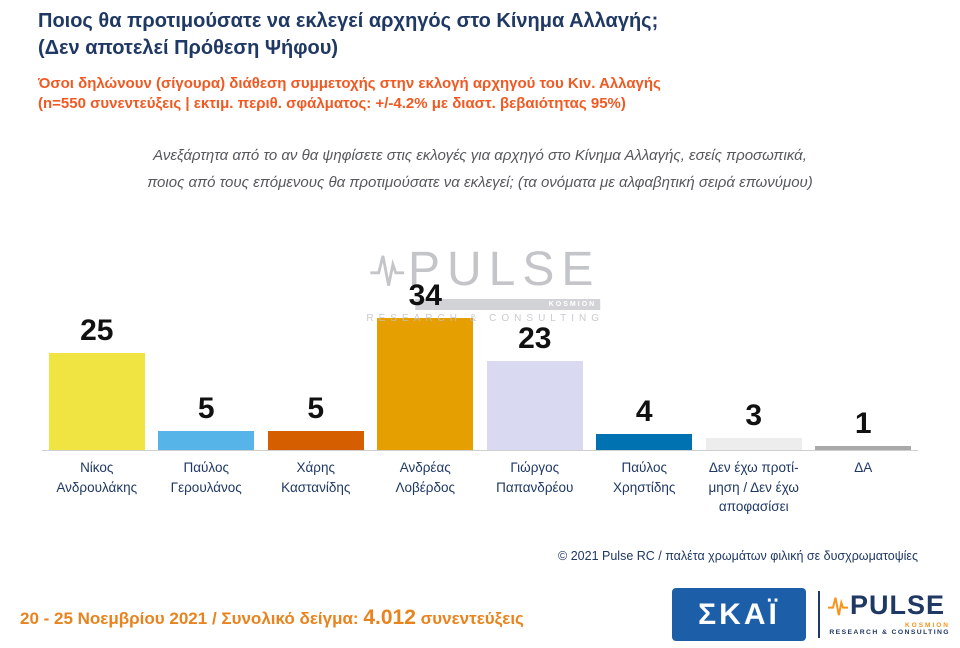 Image resolution: width=960 pixels, height=648 pixels. I want to click on bar-column: 25, so click(97, 331).